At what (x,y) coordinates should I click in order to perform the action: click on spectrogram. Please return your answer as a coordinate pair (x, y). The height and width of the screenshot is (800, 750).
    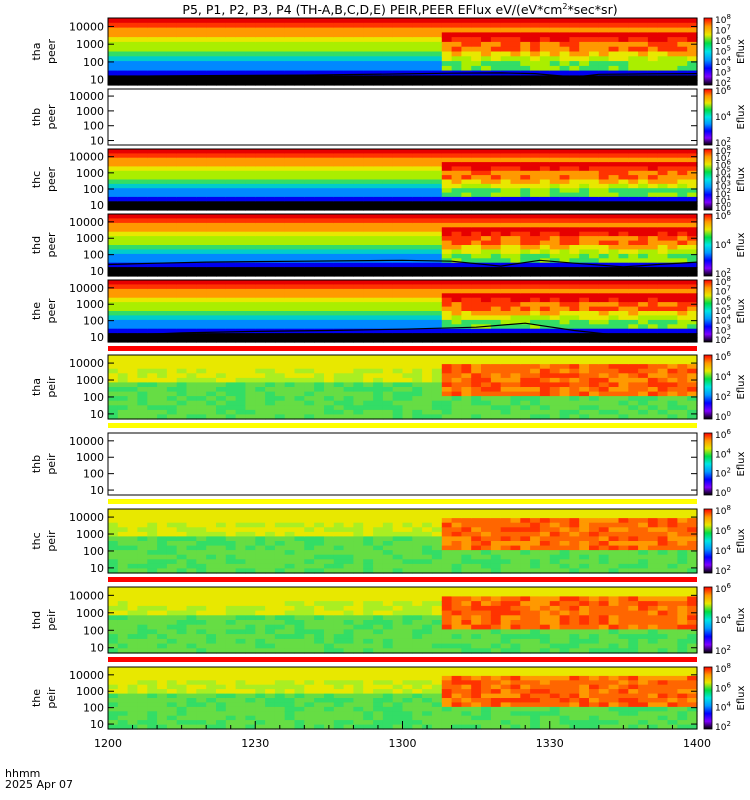
    Looking at the image, I should click on (403, 541).